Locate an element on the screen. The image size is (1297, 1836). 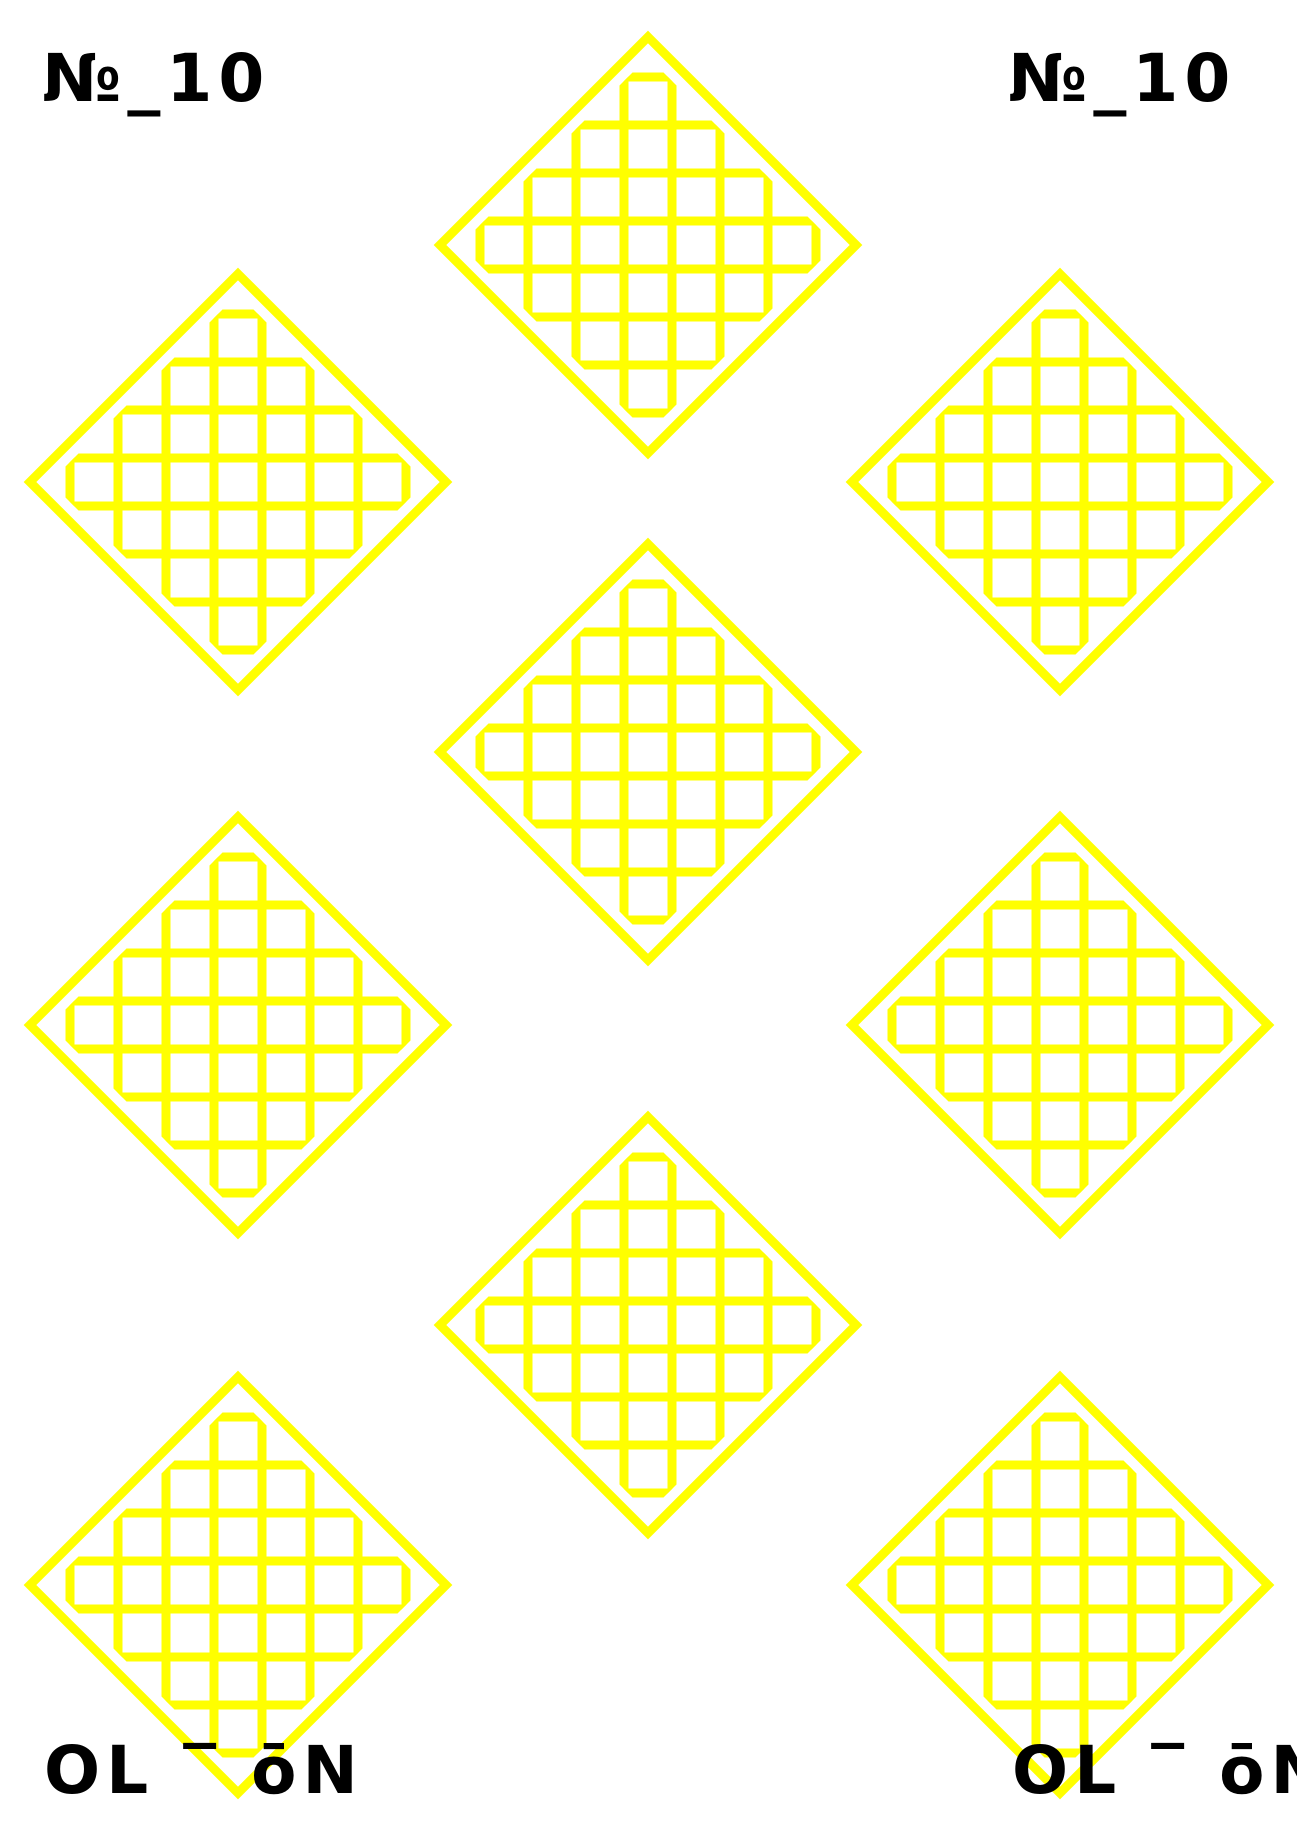
edition-number-top-right: №_10 is located at coordinates (1122, 78).